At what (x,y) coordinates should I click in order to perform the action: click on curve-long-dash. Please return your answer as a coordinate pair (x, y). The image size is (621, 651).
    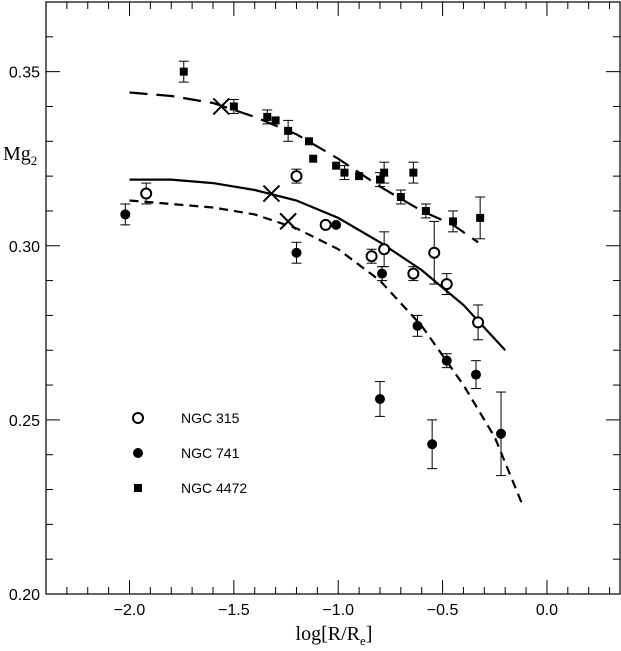
    Looking at the image, I should click on (304, 167).